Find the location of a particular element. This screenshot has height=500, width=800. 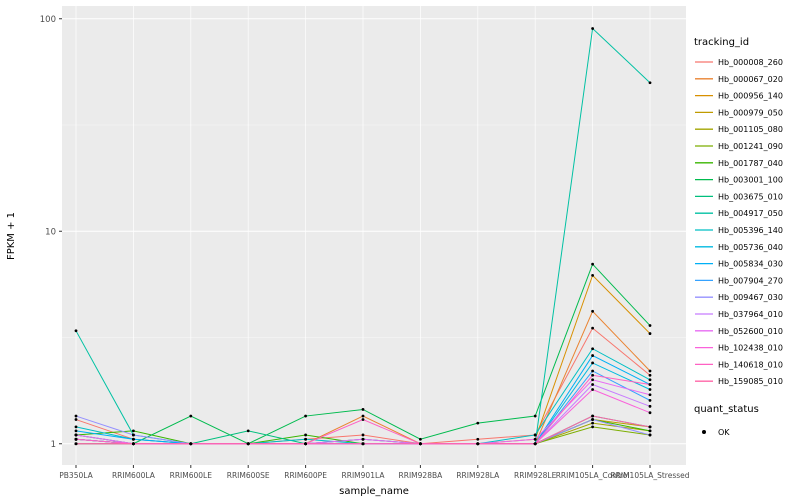

y-tick-label: 10 is located at coordinates (50, 232).